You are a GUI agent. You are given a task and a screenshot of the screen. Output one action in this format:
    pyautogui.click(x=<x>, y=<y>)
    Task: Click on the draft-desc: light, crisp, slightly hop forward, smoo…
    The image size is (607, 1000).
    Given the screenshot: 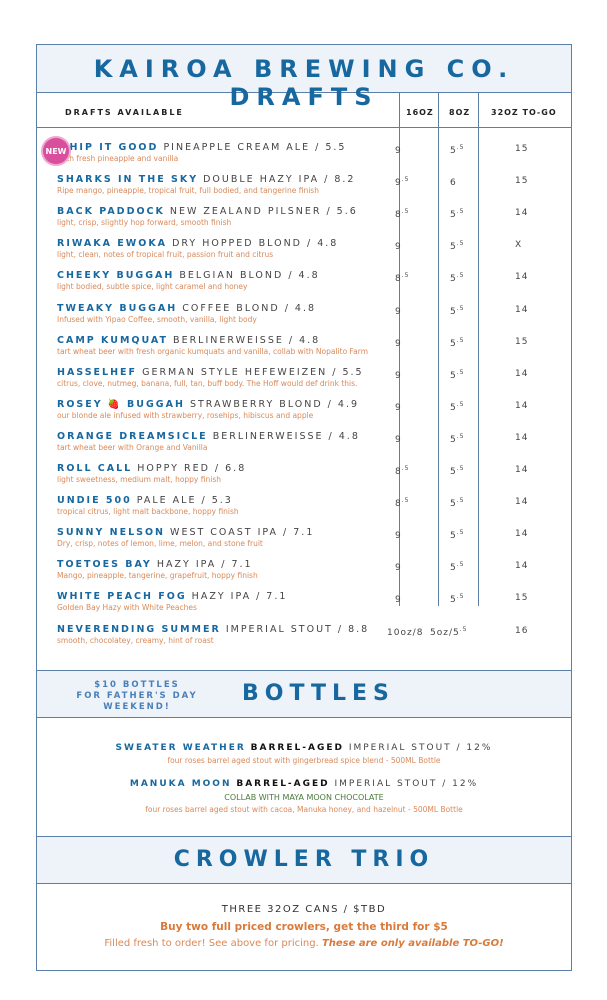 What is the action you would take?
    pyautogui.click(x=144, y=223)
    